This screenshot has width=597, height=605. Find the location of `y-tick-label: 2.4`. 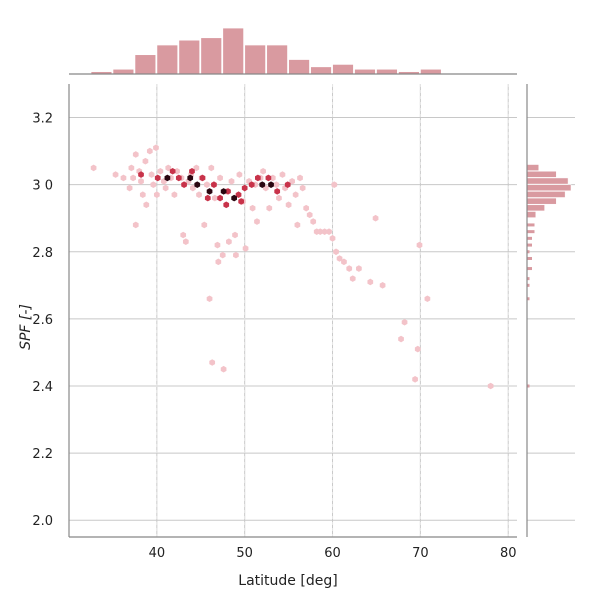

y-tick-label: 2.4 is located at coordinates (42, 387).